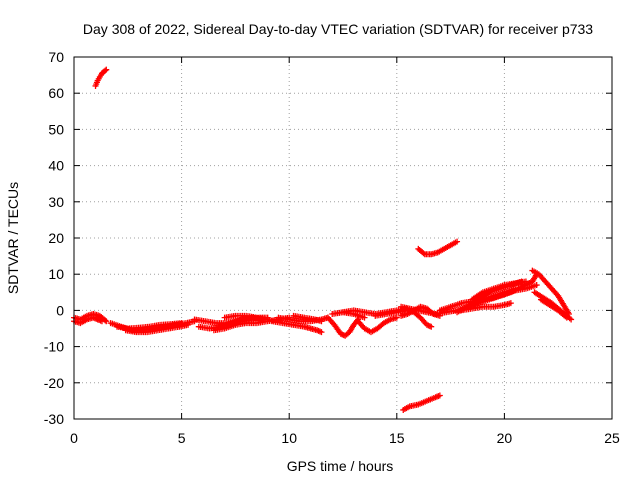 The image size is (640, 480). I want to click on y-tick-label: 40, so click(56, 166).